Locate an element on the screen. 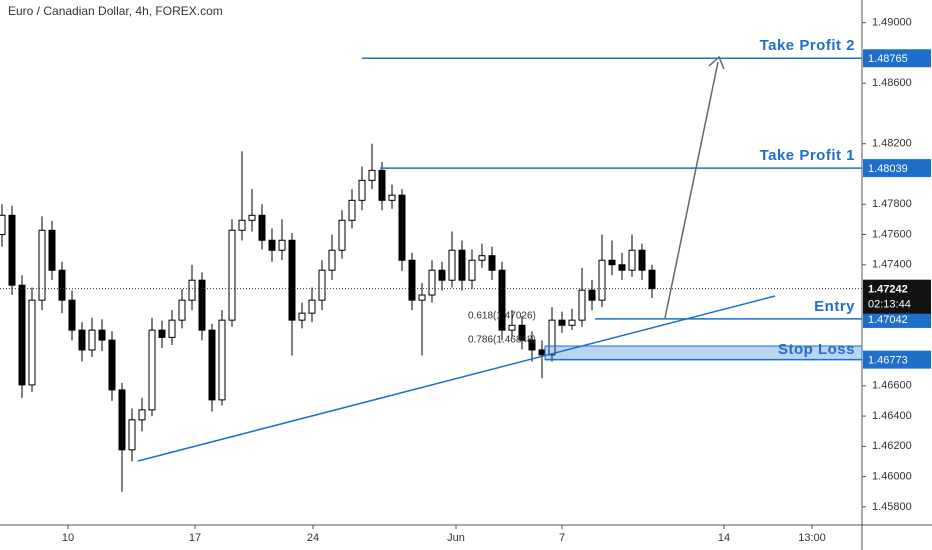  x-tick-label: 24 is located at coordinates (313, 538).